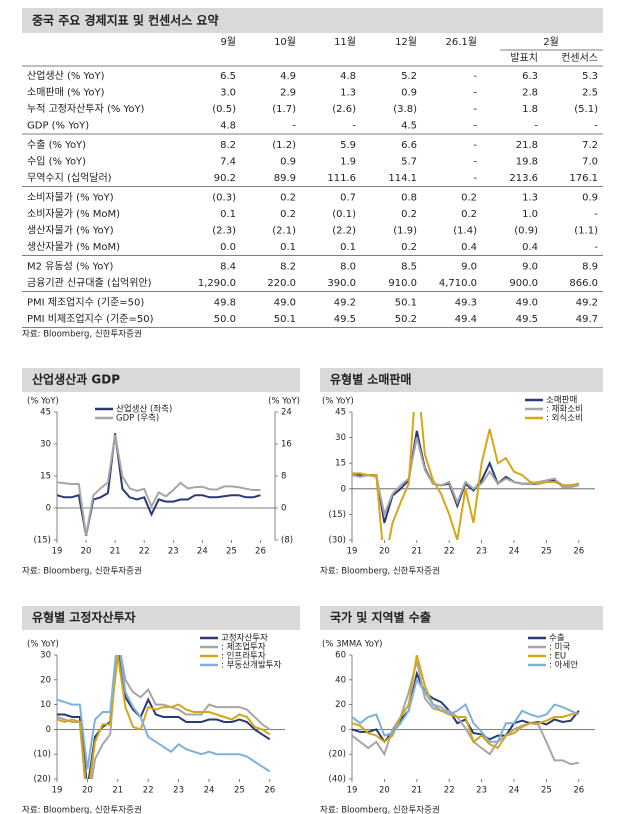 The width and height of the screenshot is (631, 814). I want to click on column-header: 26.1월, so click(461, 42).